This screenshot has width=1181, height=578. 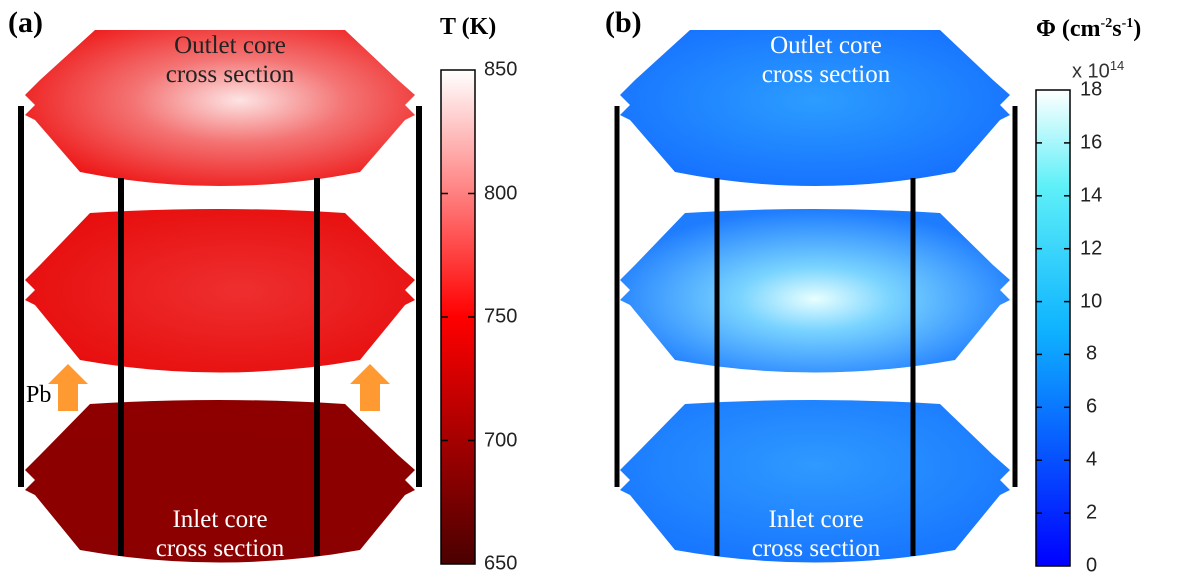 What do you see at coordinates (68, 387) in the screenshot?
I see `flow-arrow-left` at bounding box center [68, 387].